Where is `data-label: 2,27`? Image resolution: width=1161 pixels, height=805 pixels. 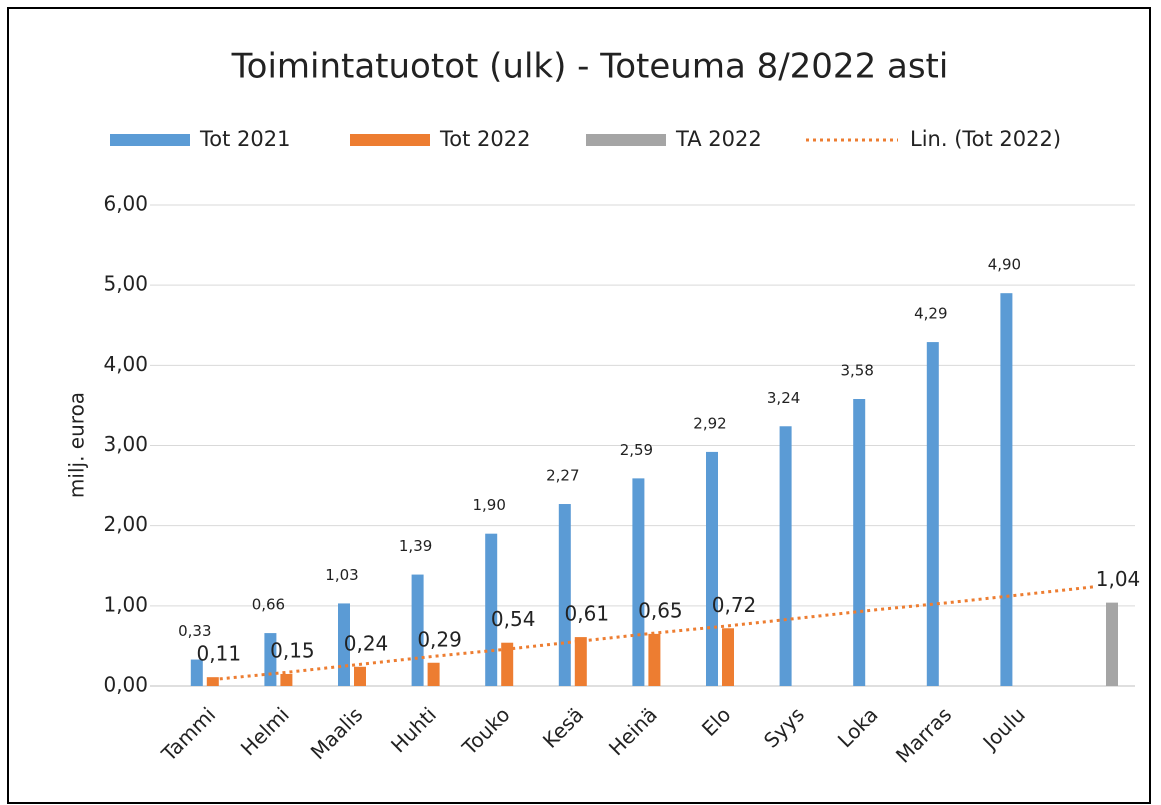
data-label: 2,27 is located at coordinates (562, 476).